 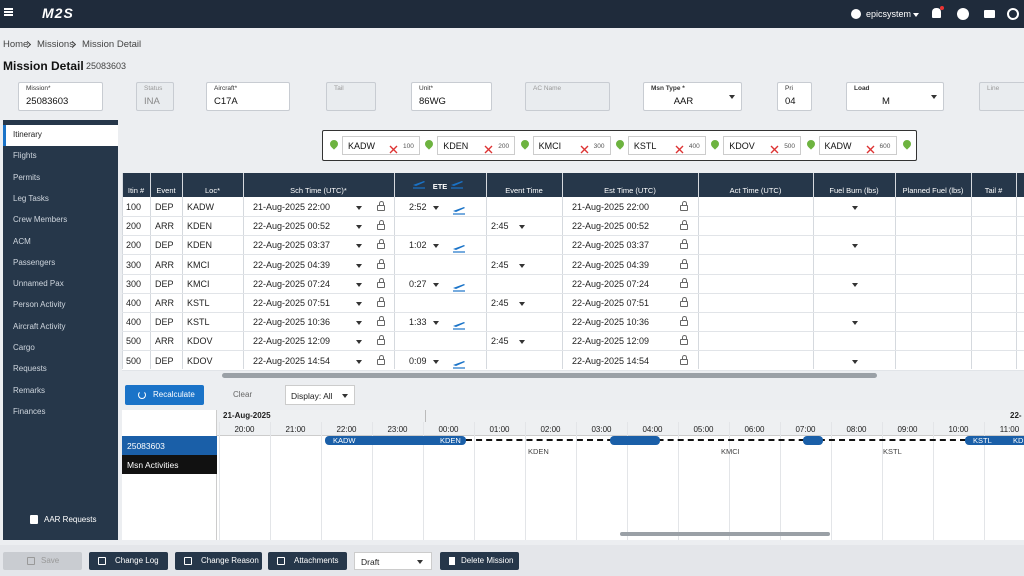 What do you see at coordinates (418, 283) in the screenshot?
I see `cell-ete: 0:27` at bounding box center [418, 283].